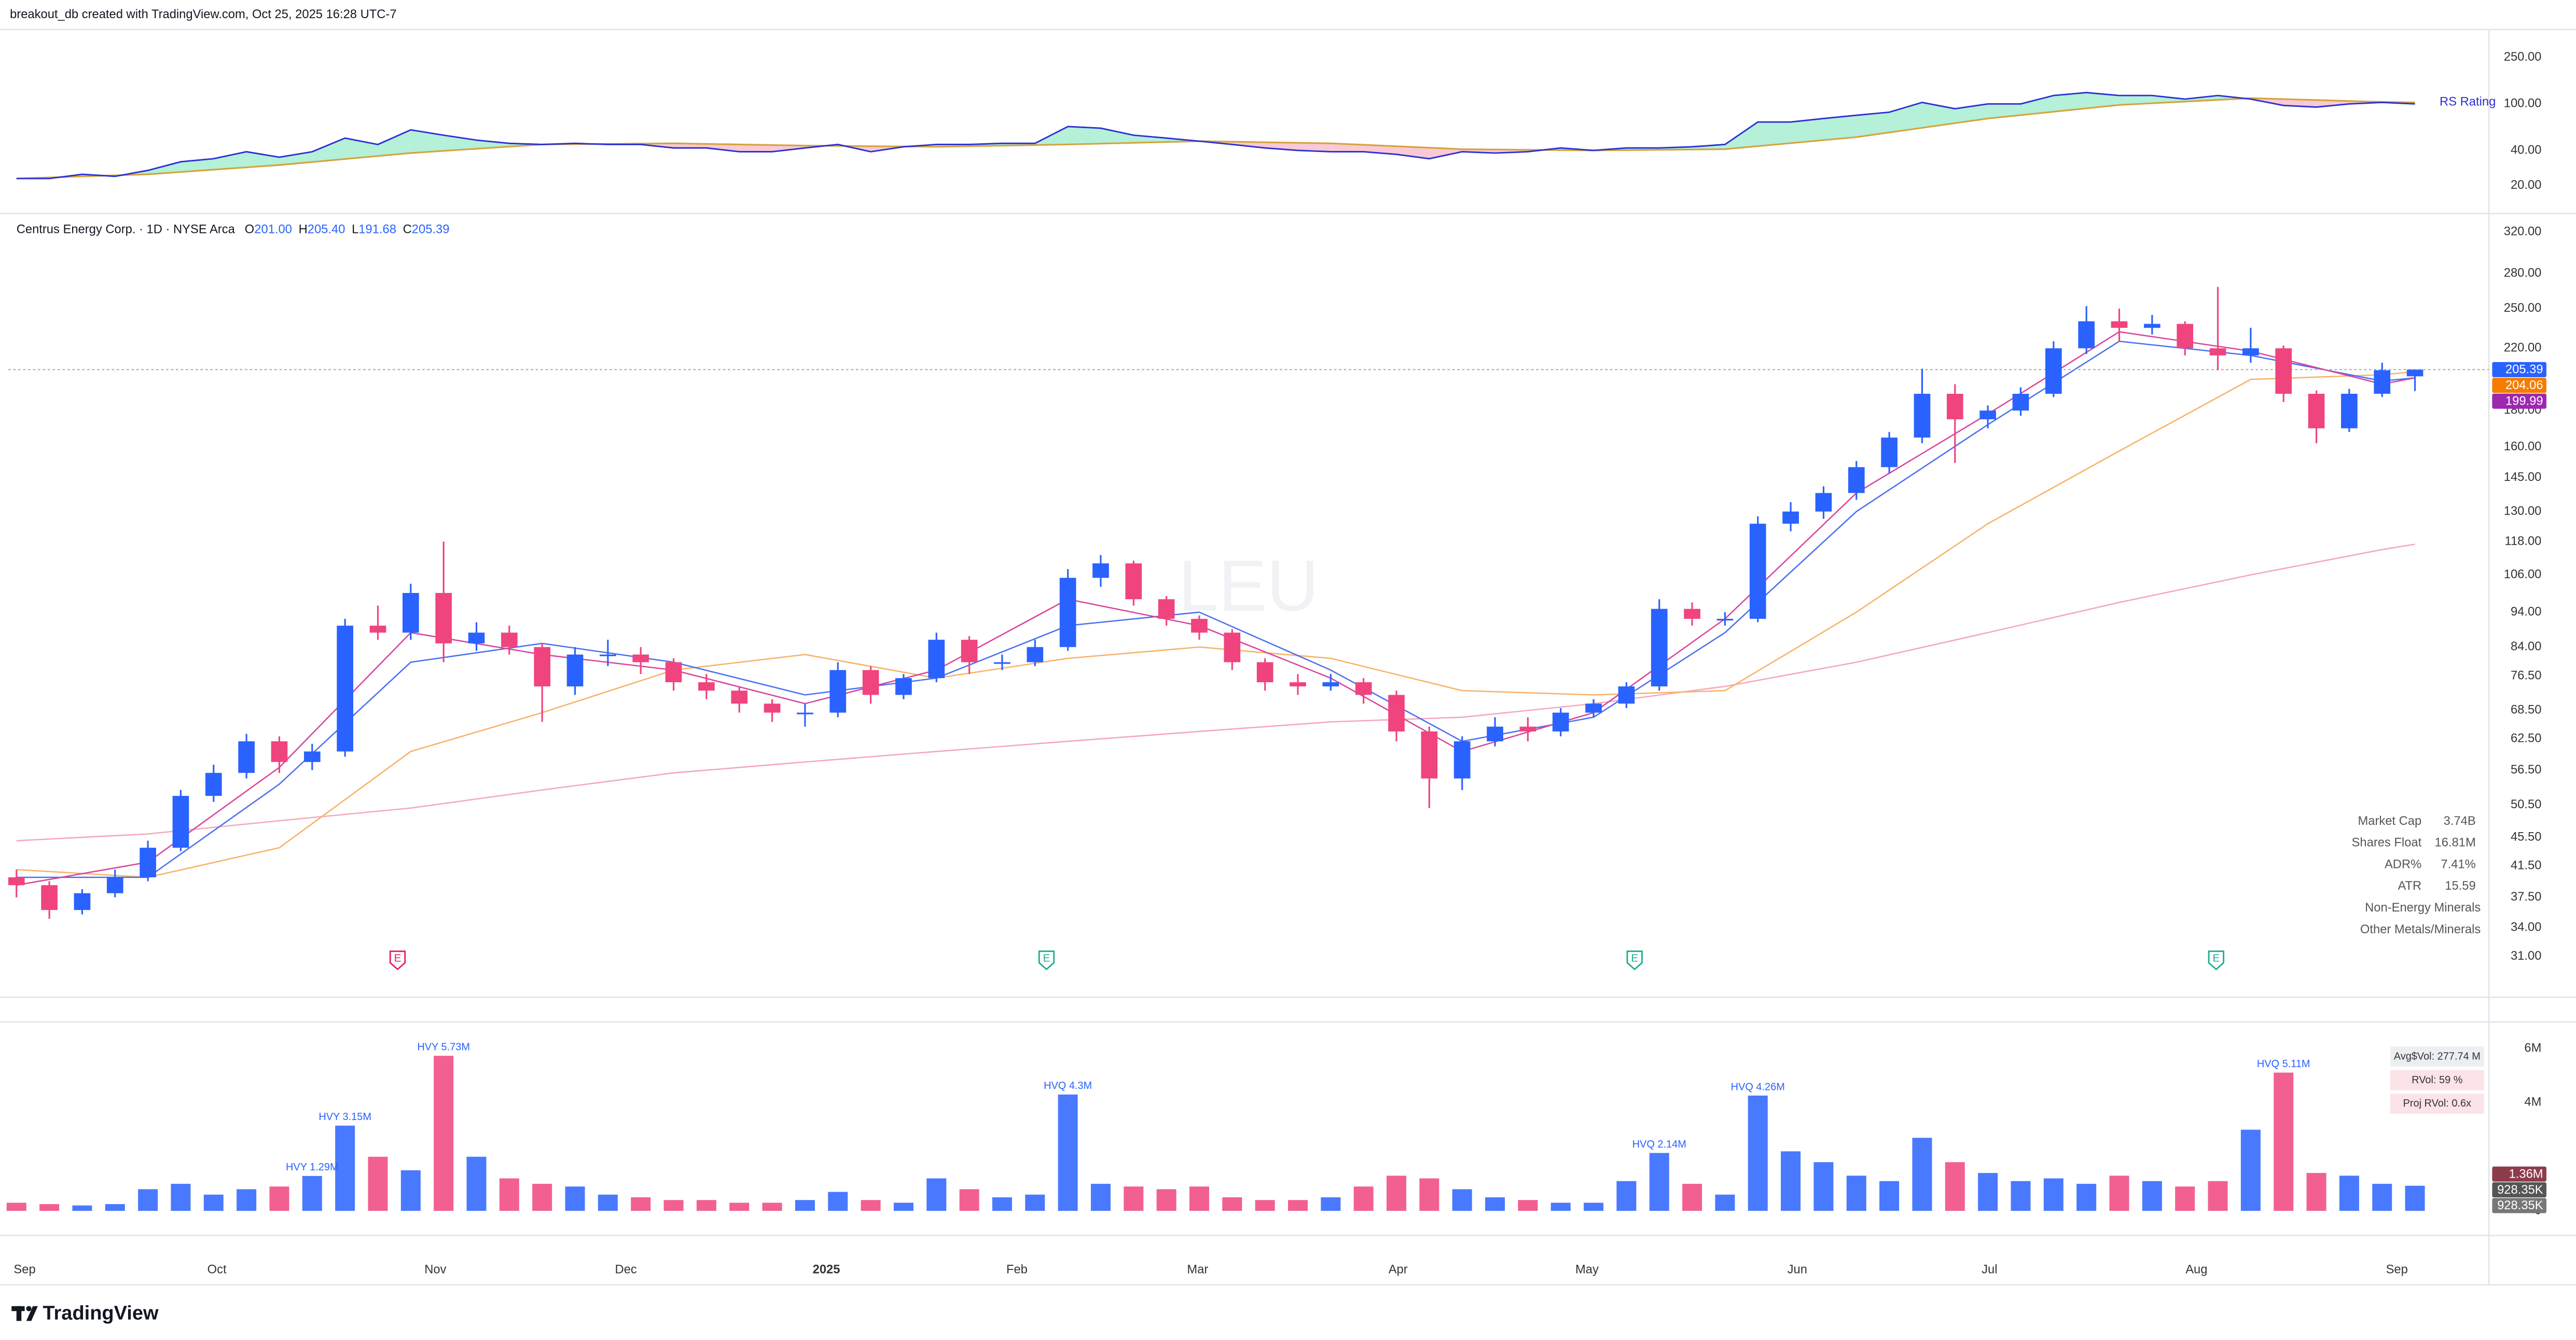  What do you see at coordinates (407, 230) in the screenshot?
I see `legend-ohlc-label: C` at bounding box center [407, 230].